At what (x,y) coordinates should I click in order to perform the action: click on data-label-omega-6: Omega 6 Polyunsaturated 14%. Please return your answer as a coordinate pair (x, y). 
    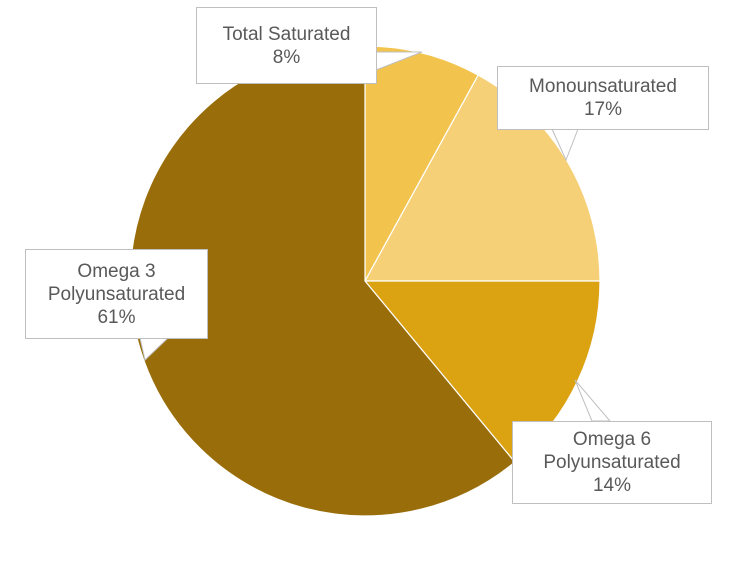
    Looking at the image, I should click on (612, 462).